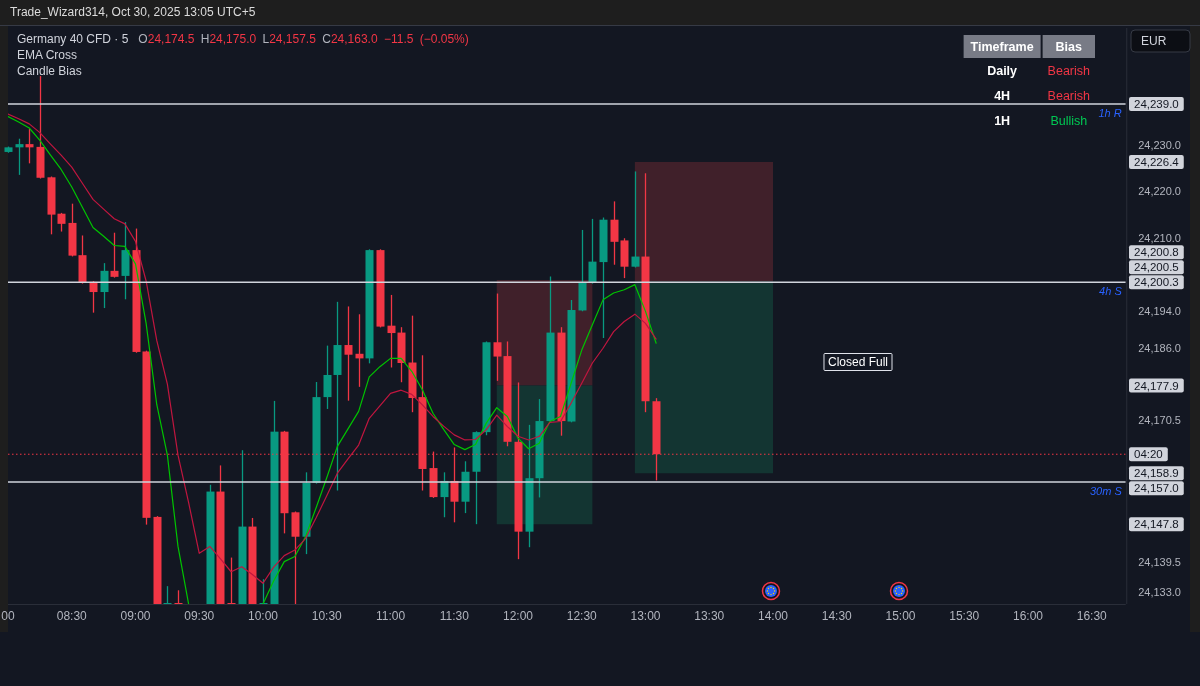  Describe the element at coordinates (1159, 419) in the screenshot. I see `y-tick-label: 24,170.5` at that location.